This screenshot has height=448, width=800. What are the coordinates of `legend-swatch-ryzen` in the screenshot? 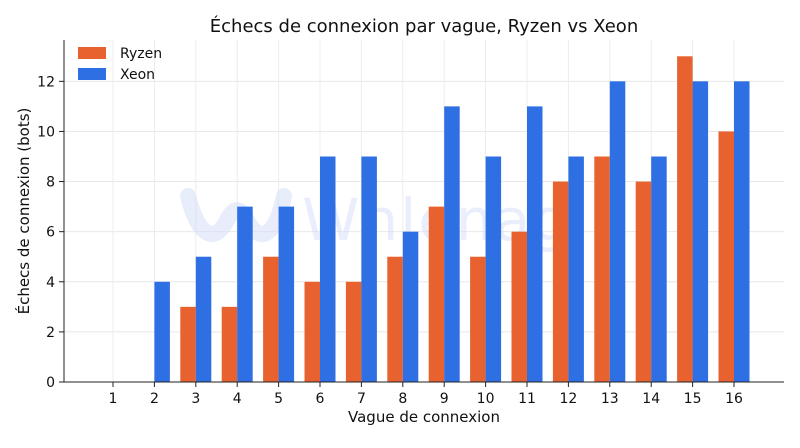 It's located at (92, 53).